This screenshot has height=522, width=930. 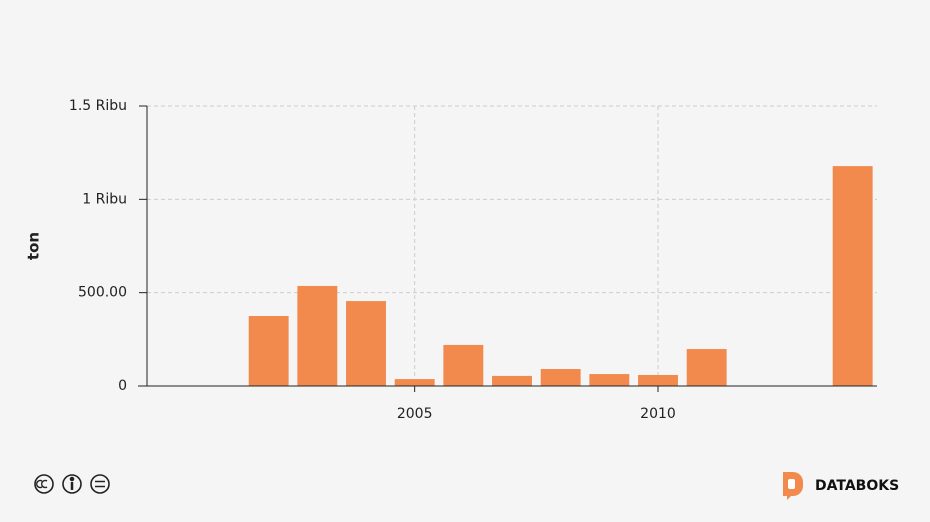 What do you see at coordinates (104, 199) in the screenshot?
I see `y-tick-label: 1 Ribu` at bounding box center [104, 199].